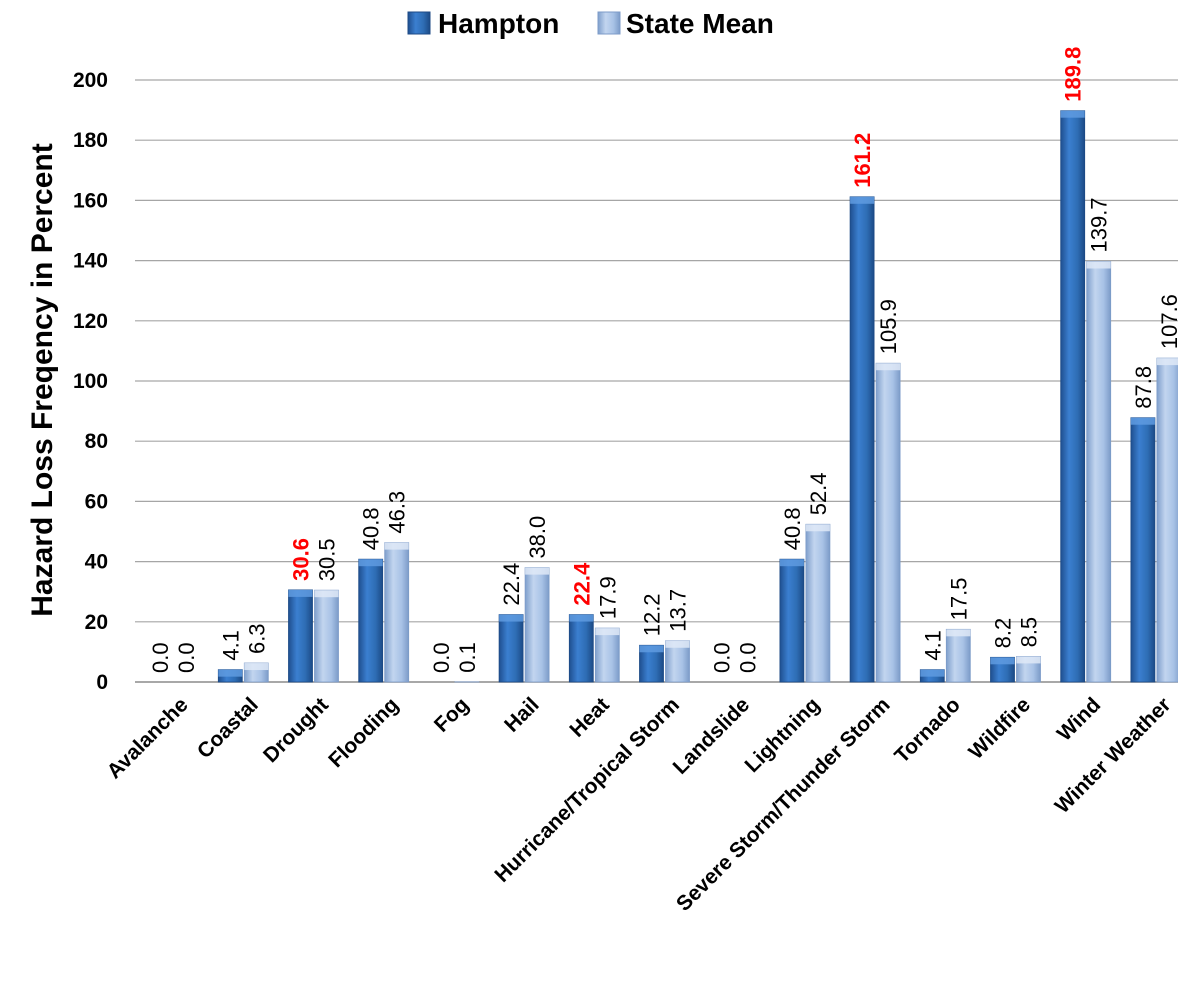 Image resolution: width=1178 pixels, height=984 pixels. What do you see at coordinates (397, 612) in the screenshot?
I see `bar-state-mean-flooding` at bounding box center [397, 612].